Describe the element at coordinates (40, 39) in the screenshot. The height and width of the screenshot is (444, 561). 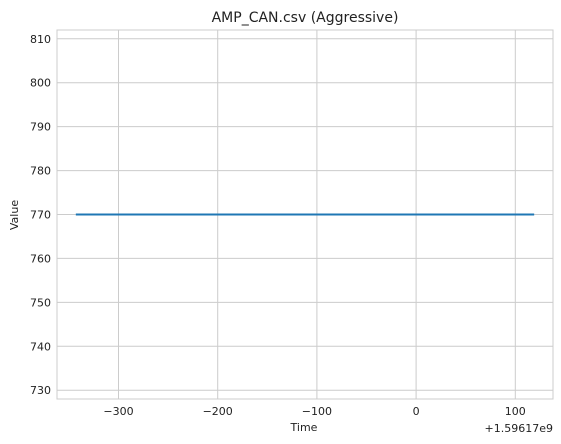
I see `y-tick-label: 810` at that location.